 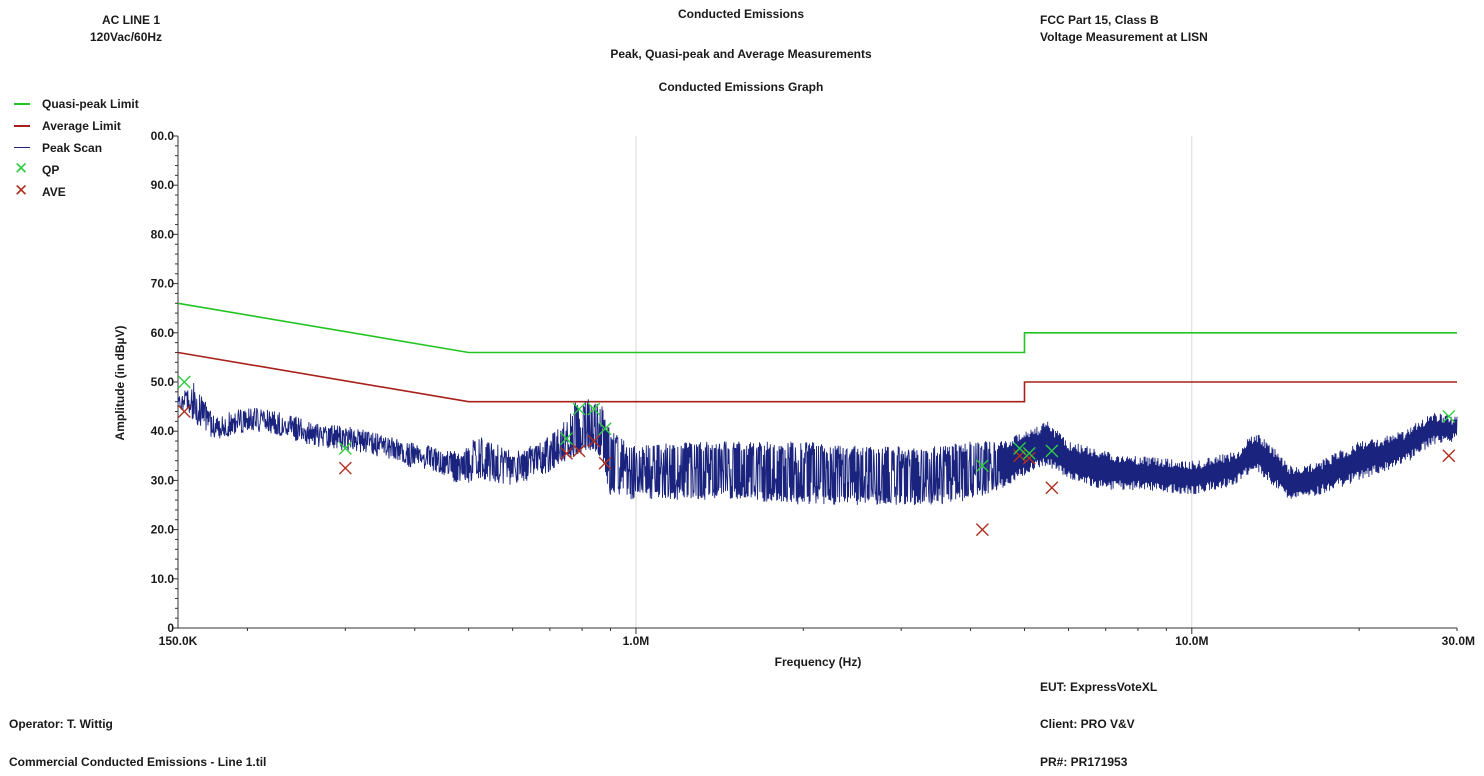 I want to click on y-tick-label: 50.0, so click(x=163, y=382).